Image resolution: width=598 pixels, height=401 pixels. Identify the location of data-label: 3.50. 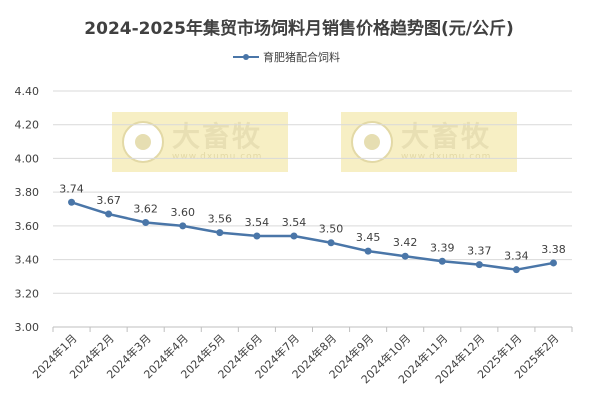
(331, 229).